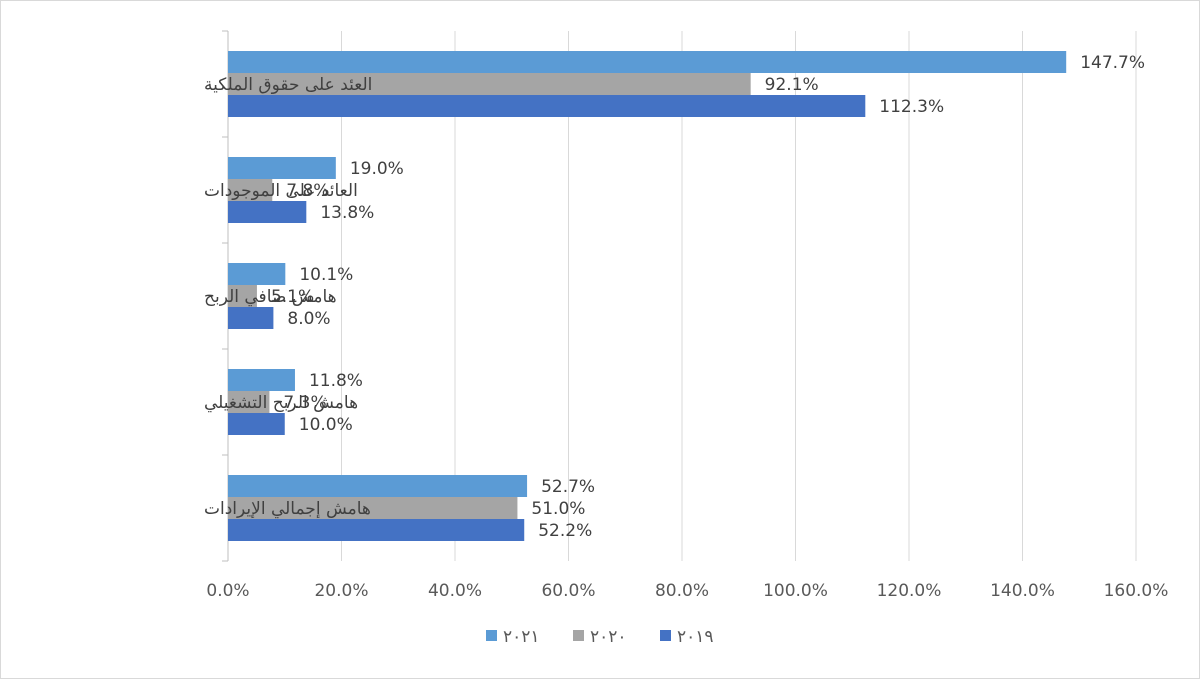 The width and height of the screenshot is (1200, 680). What do you see at coordinates (288, 85) in the screenshot?
I see `category-label: العئد على حقوق الملكية` at bounding box center [288, 85].